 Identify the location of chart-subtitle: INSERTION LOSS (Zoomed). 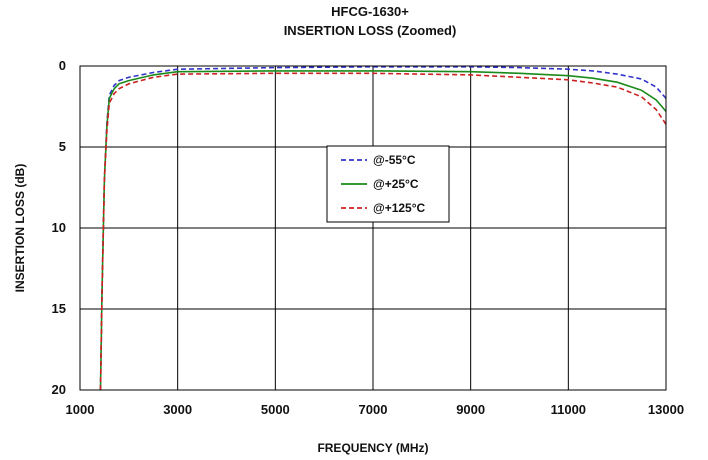
(370, 30).